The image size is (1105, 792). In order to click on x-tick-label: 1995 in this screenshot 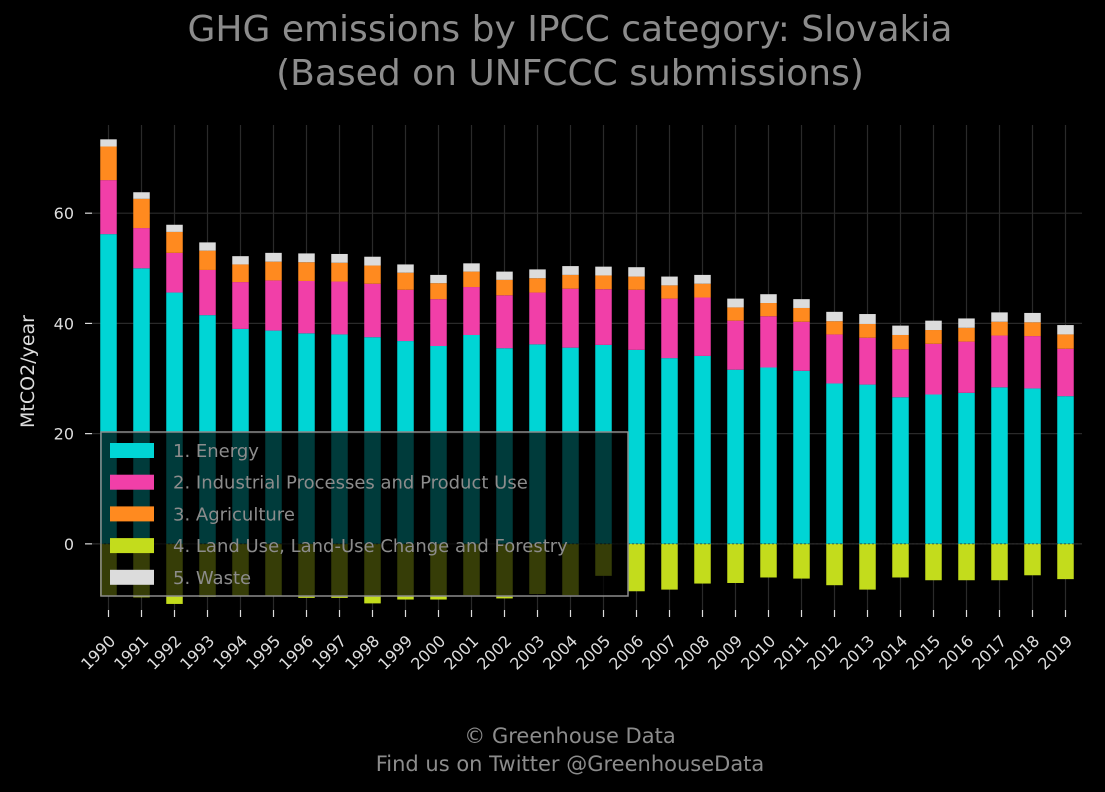, I will do `click(263, 652)`.